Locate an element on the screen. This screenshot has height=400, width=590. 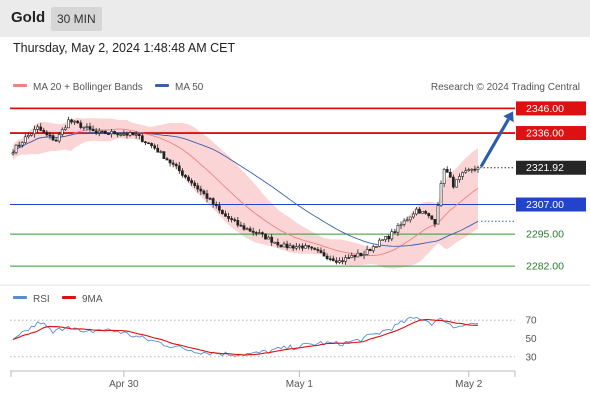
level-label-2295.00: 2295.00 is located at coordinates (545, 235).